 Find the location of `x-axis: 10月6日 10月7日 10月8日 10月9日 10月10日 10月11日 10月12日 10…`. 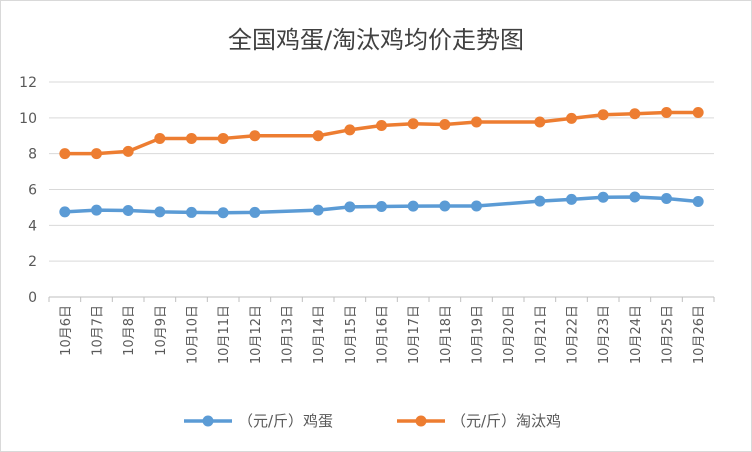

x-axis: 10月6日 10月7日 10月8日 10月9日 10月10日 10月11日 10月12日 10… is located at coordinates (381, 330).